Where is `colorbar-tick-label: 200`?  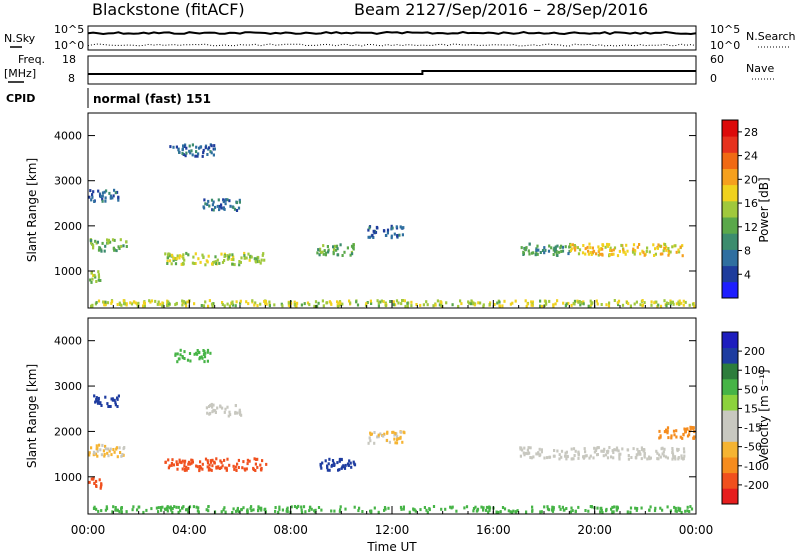 colorbar-tick-label: 200 is located at coordinates (754, 351).